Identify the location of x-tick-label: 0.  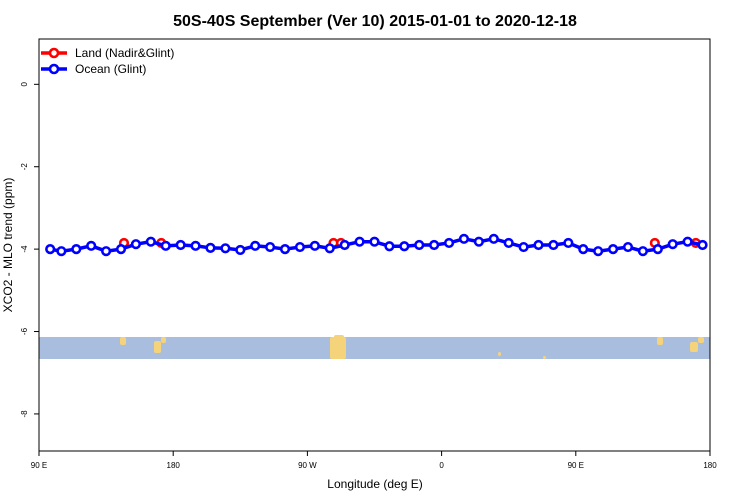
(441, 465).